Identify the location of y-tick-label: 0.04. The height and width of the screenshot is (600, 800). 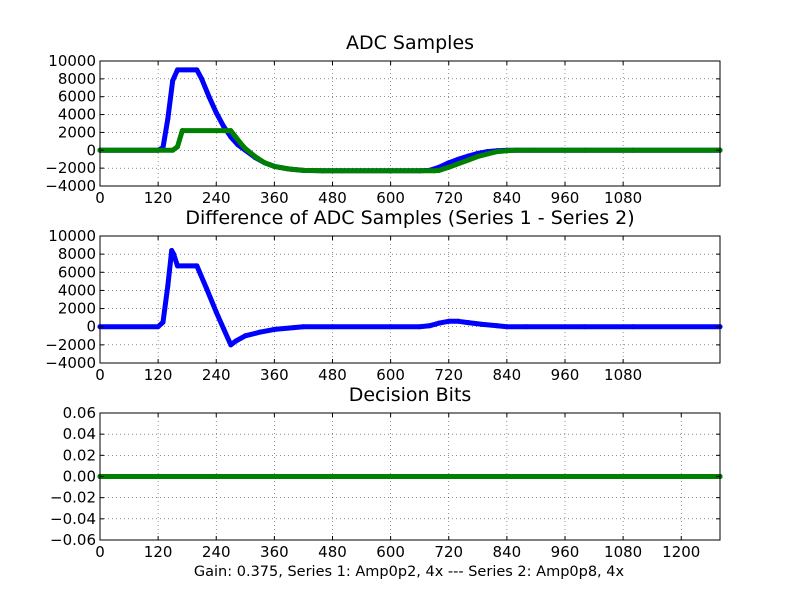
(79, 434).